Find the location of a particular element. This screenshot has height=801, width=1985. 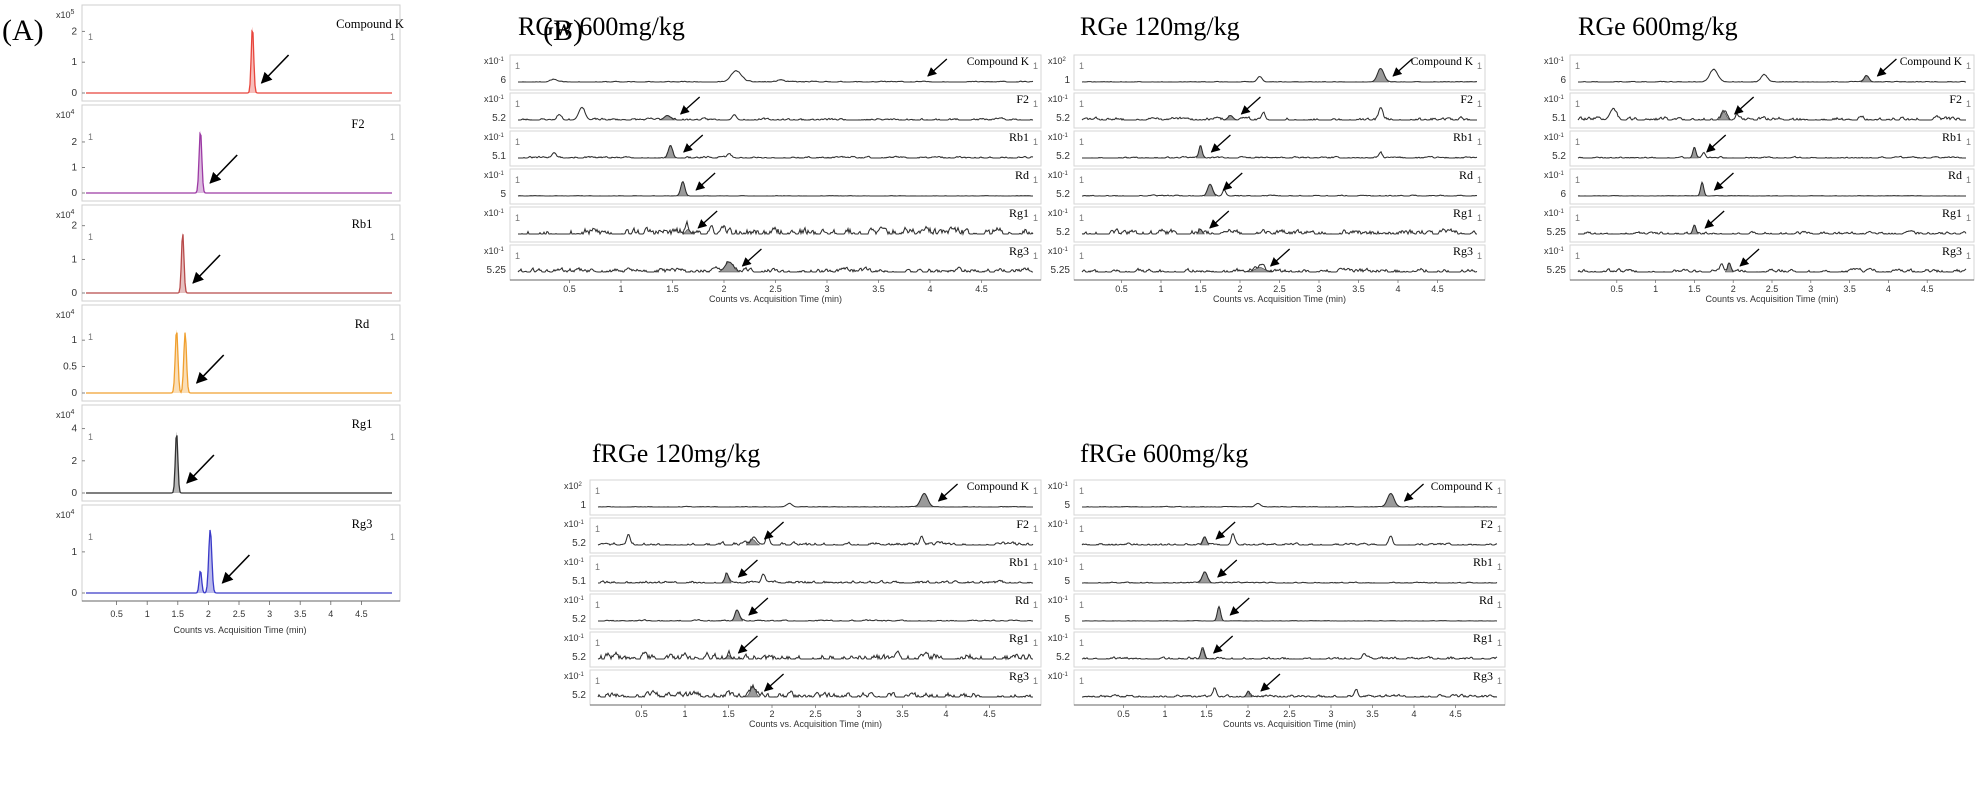

group-title: RGe 600mg/kg is located at coordinates (1658, 26).